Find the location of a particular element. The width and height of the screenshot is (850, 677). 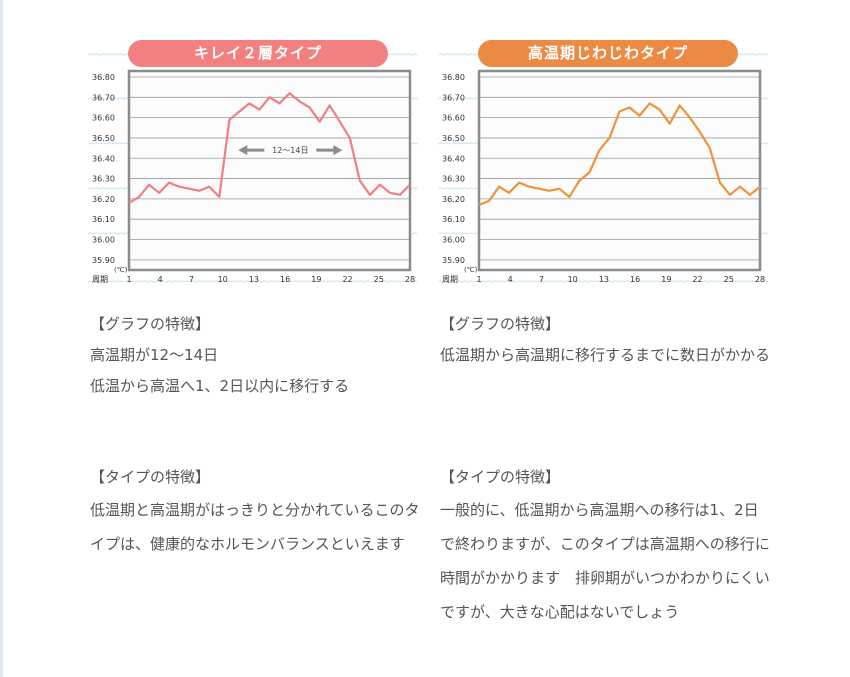

graph-features-line: 低温から高温へ1、2日以内に移行する is located at coordinates (220, 386).